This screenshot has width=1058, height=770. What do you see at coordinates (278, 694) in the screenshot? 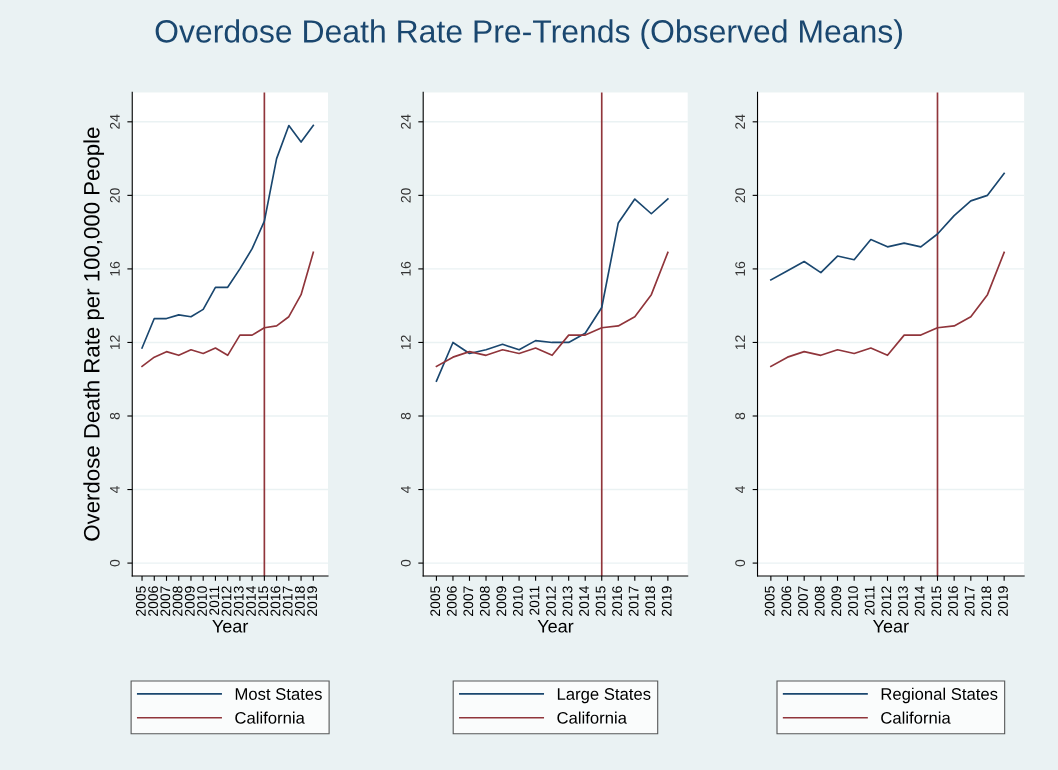
I see `legend-label: Most States` at bounding box center [278, 694].